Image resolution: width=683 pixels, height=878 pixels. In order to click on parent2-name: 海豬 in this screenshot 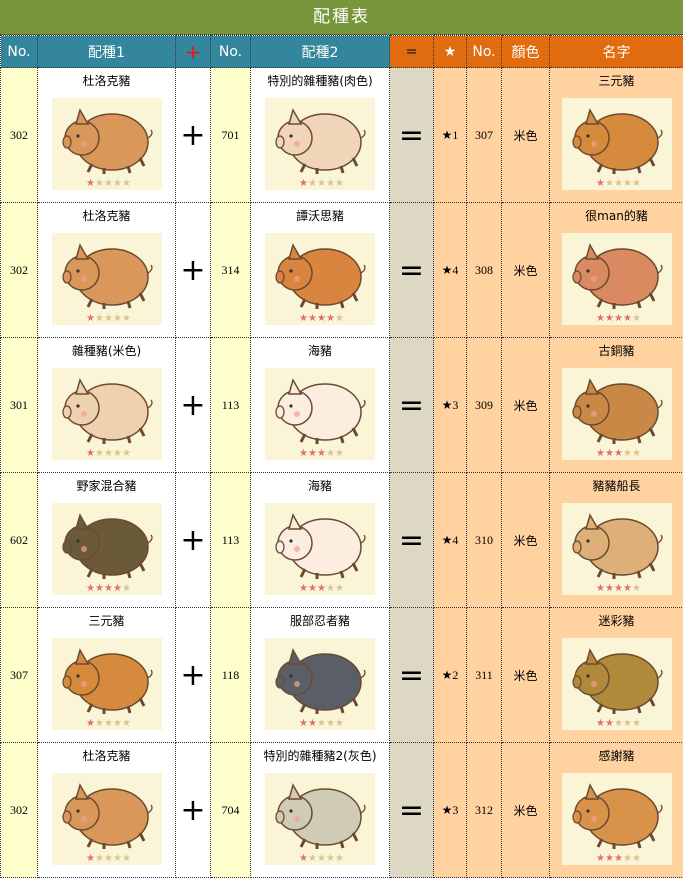, I will do `click(319, 486)`.